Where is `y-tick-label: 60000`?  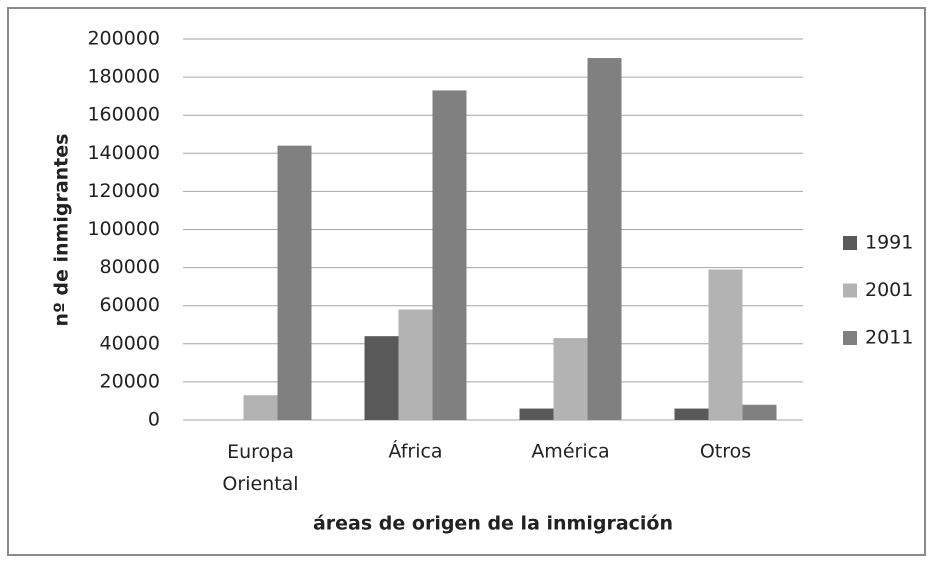
y-tick-label: 60000 is located at coordinates (130, 305).